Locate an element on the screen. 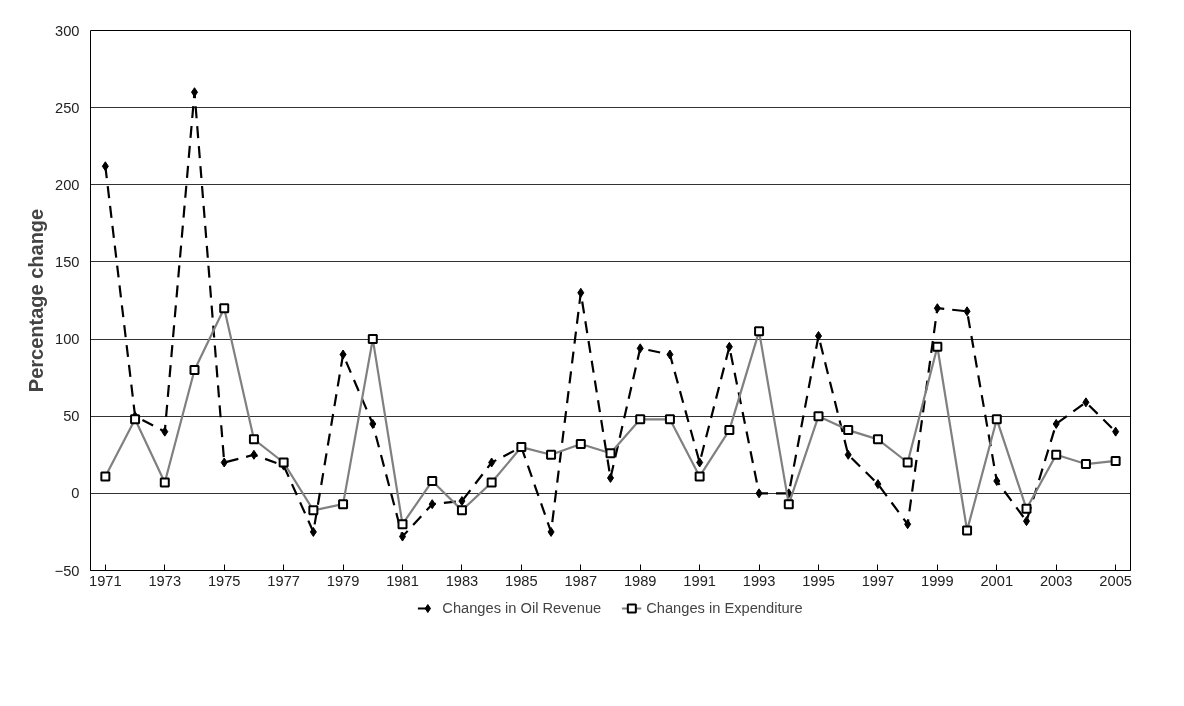  y-tick-label: 150 is located at coordinates (67, 261).